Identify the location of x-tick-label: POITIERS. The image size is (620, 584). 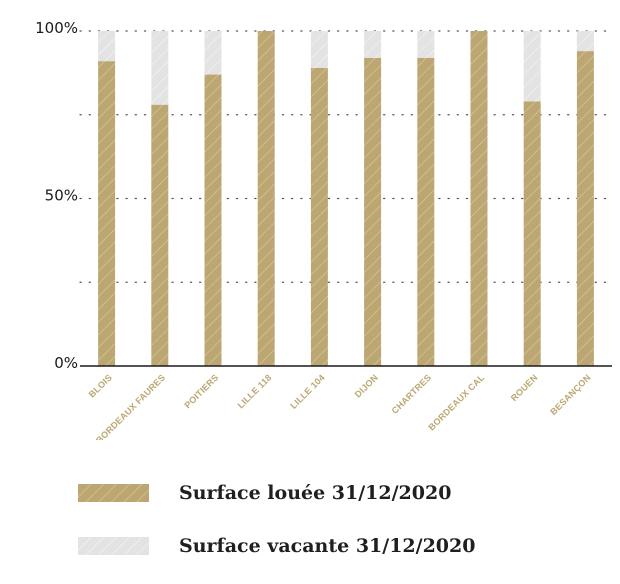
(202, 391).